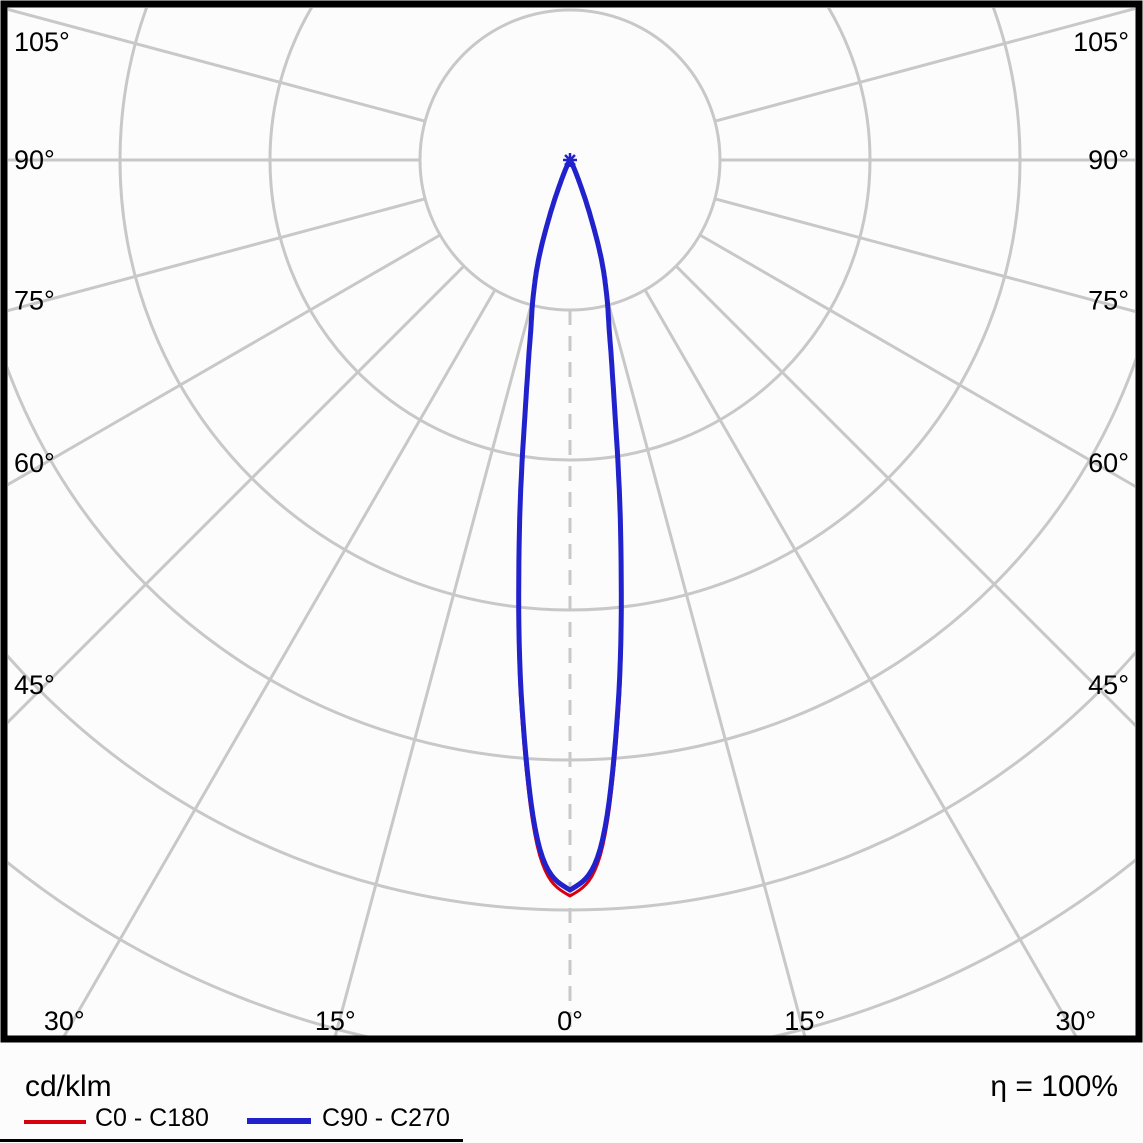 The height and width of the screenshot is (1143, 1143). I want to click on svg-text: 0°, so click(570, 1021).